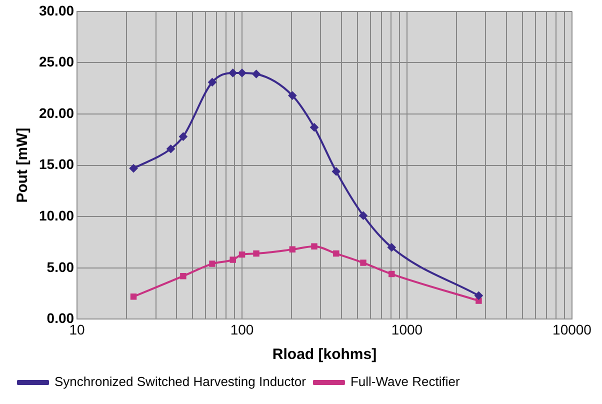 This screenshot has width=602, height=404. What do you see at coordinates (60, 266) in the screenshot?
I see `y-tick-label: 5.00` at bounding box center [60, 266].